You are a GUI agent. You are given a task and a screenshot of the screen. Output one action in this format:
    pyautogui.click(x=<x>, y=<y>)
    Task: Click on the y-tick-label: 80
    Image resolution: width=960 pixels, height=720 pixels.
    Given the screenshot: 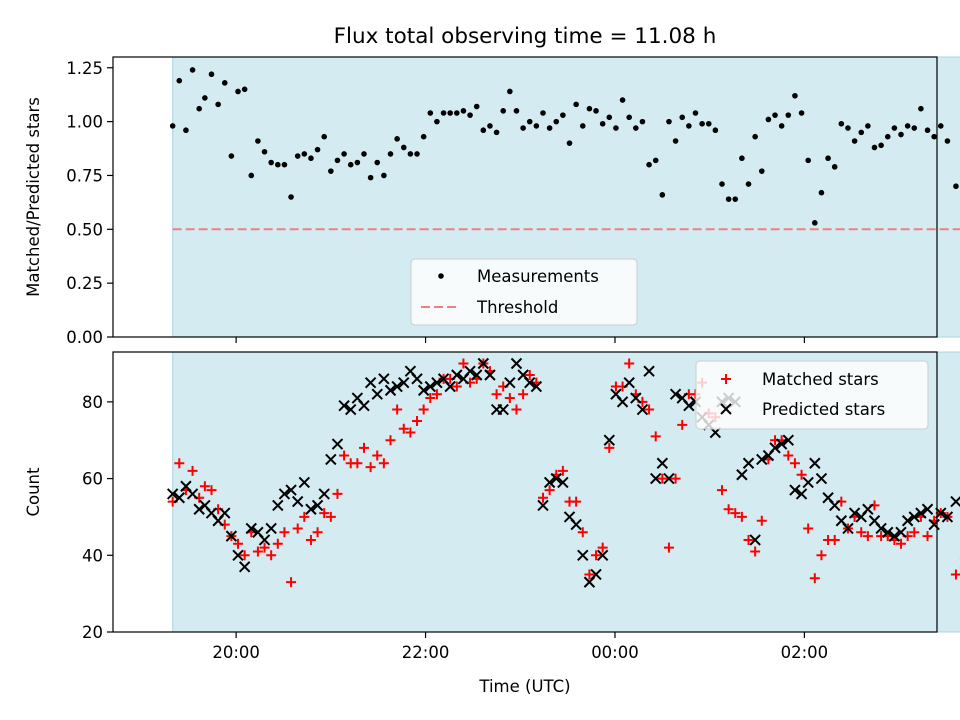 What is the action you would take?
    pyautogui.click(x=92, y=402)
    